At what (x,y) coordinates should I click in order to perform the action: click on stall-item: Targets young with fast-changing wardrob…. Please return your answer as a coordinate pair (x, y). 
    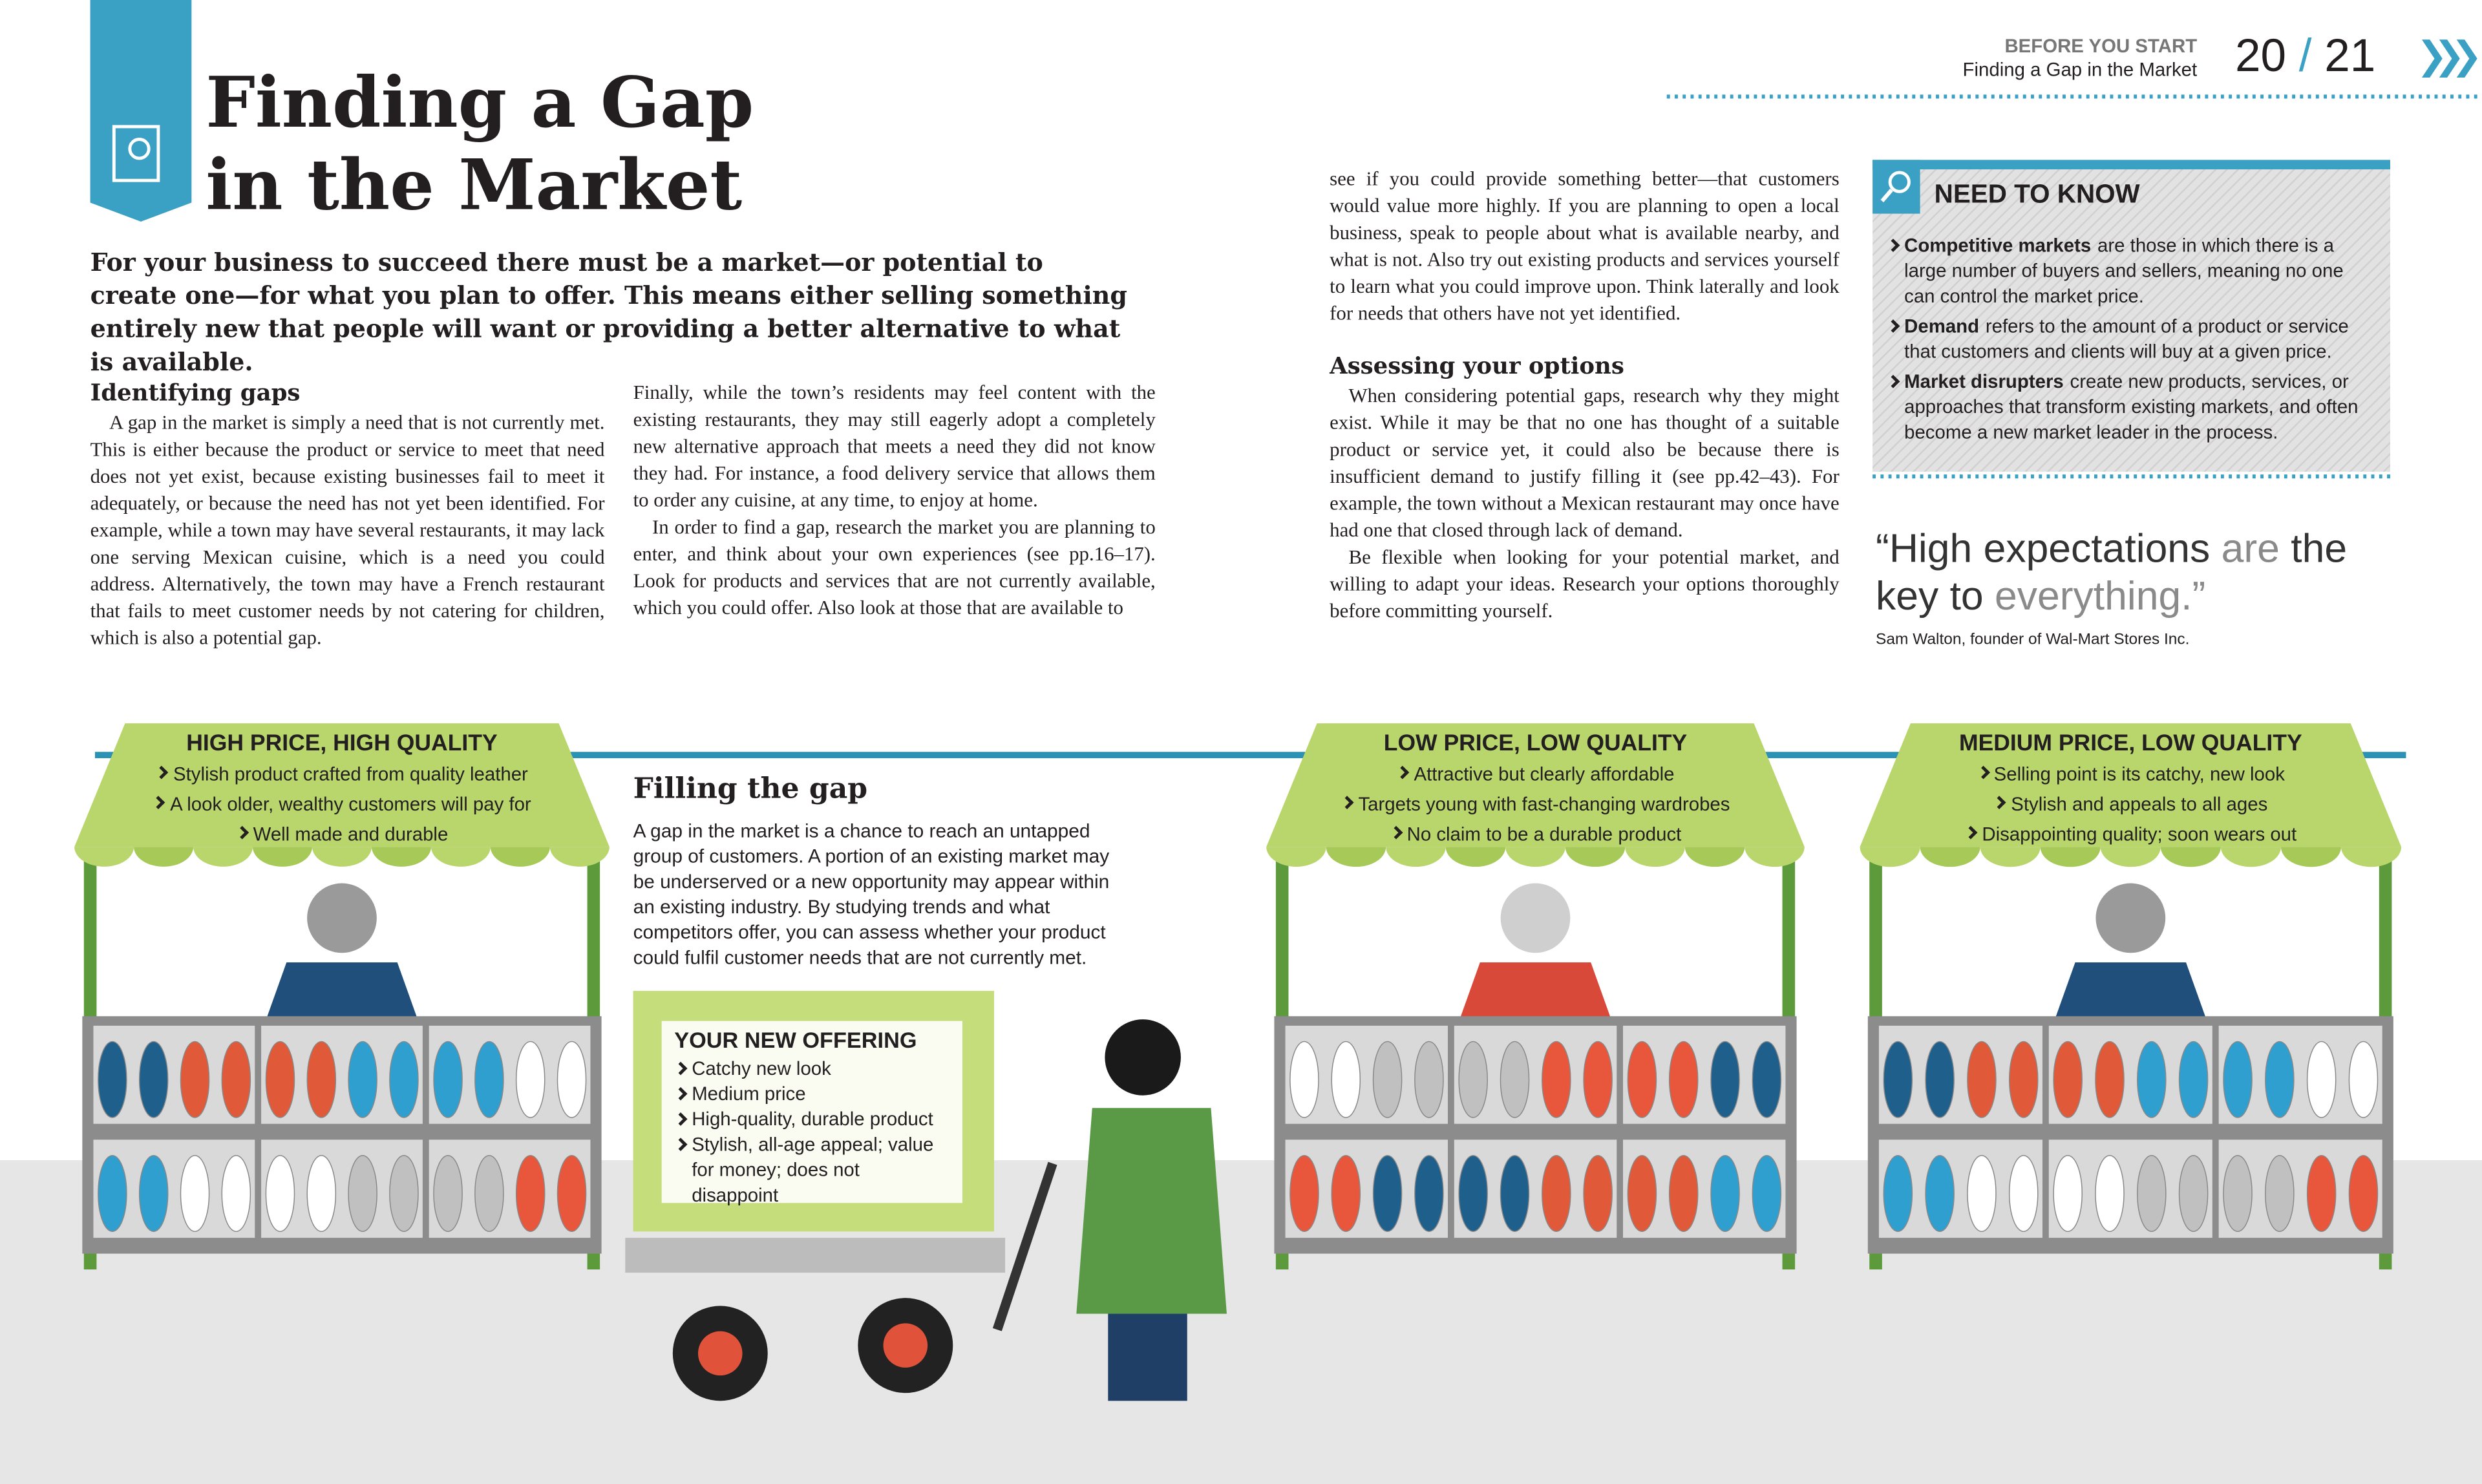
    Looking at the image, I should click on (1535, 805).